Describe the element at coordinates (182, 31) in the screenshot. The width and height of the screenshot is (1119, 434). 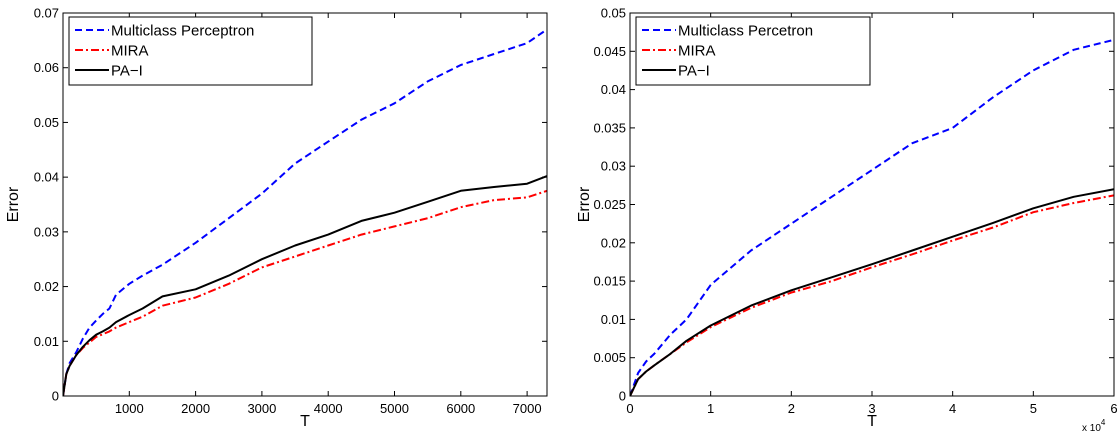
I see `legend-label-1: Multiclass Perceptron` at that location.